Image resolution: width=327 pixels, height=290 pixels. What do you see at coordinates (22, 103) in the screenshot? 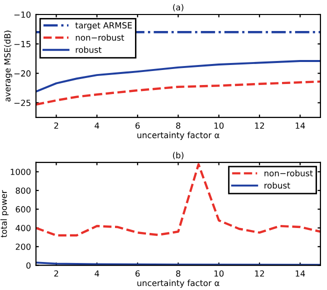
I see `y-tick-label: −25` at bounding box center [22, 103].